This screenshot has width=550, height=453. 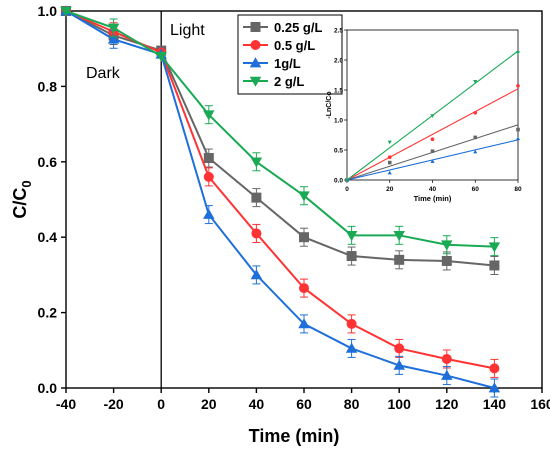 I want to click on legend-label: 0.25 g/L, so click(x=298, y=27).